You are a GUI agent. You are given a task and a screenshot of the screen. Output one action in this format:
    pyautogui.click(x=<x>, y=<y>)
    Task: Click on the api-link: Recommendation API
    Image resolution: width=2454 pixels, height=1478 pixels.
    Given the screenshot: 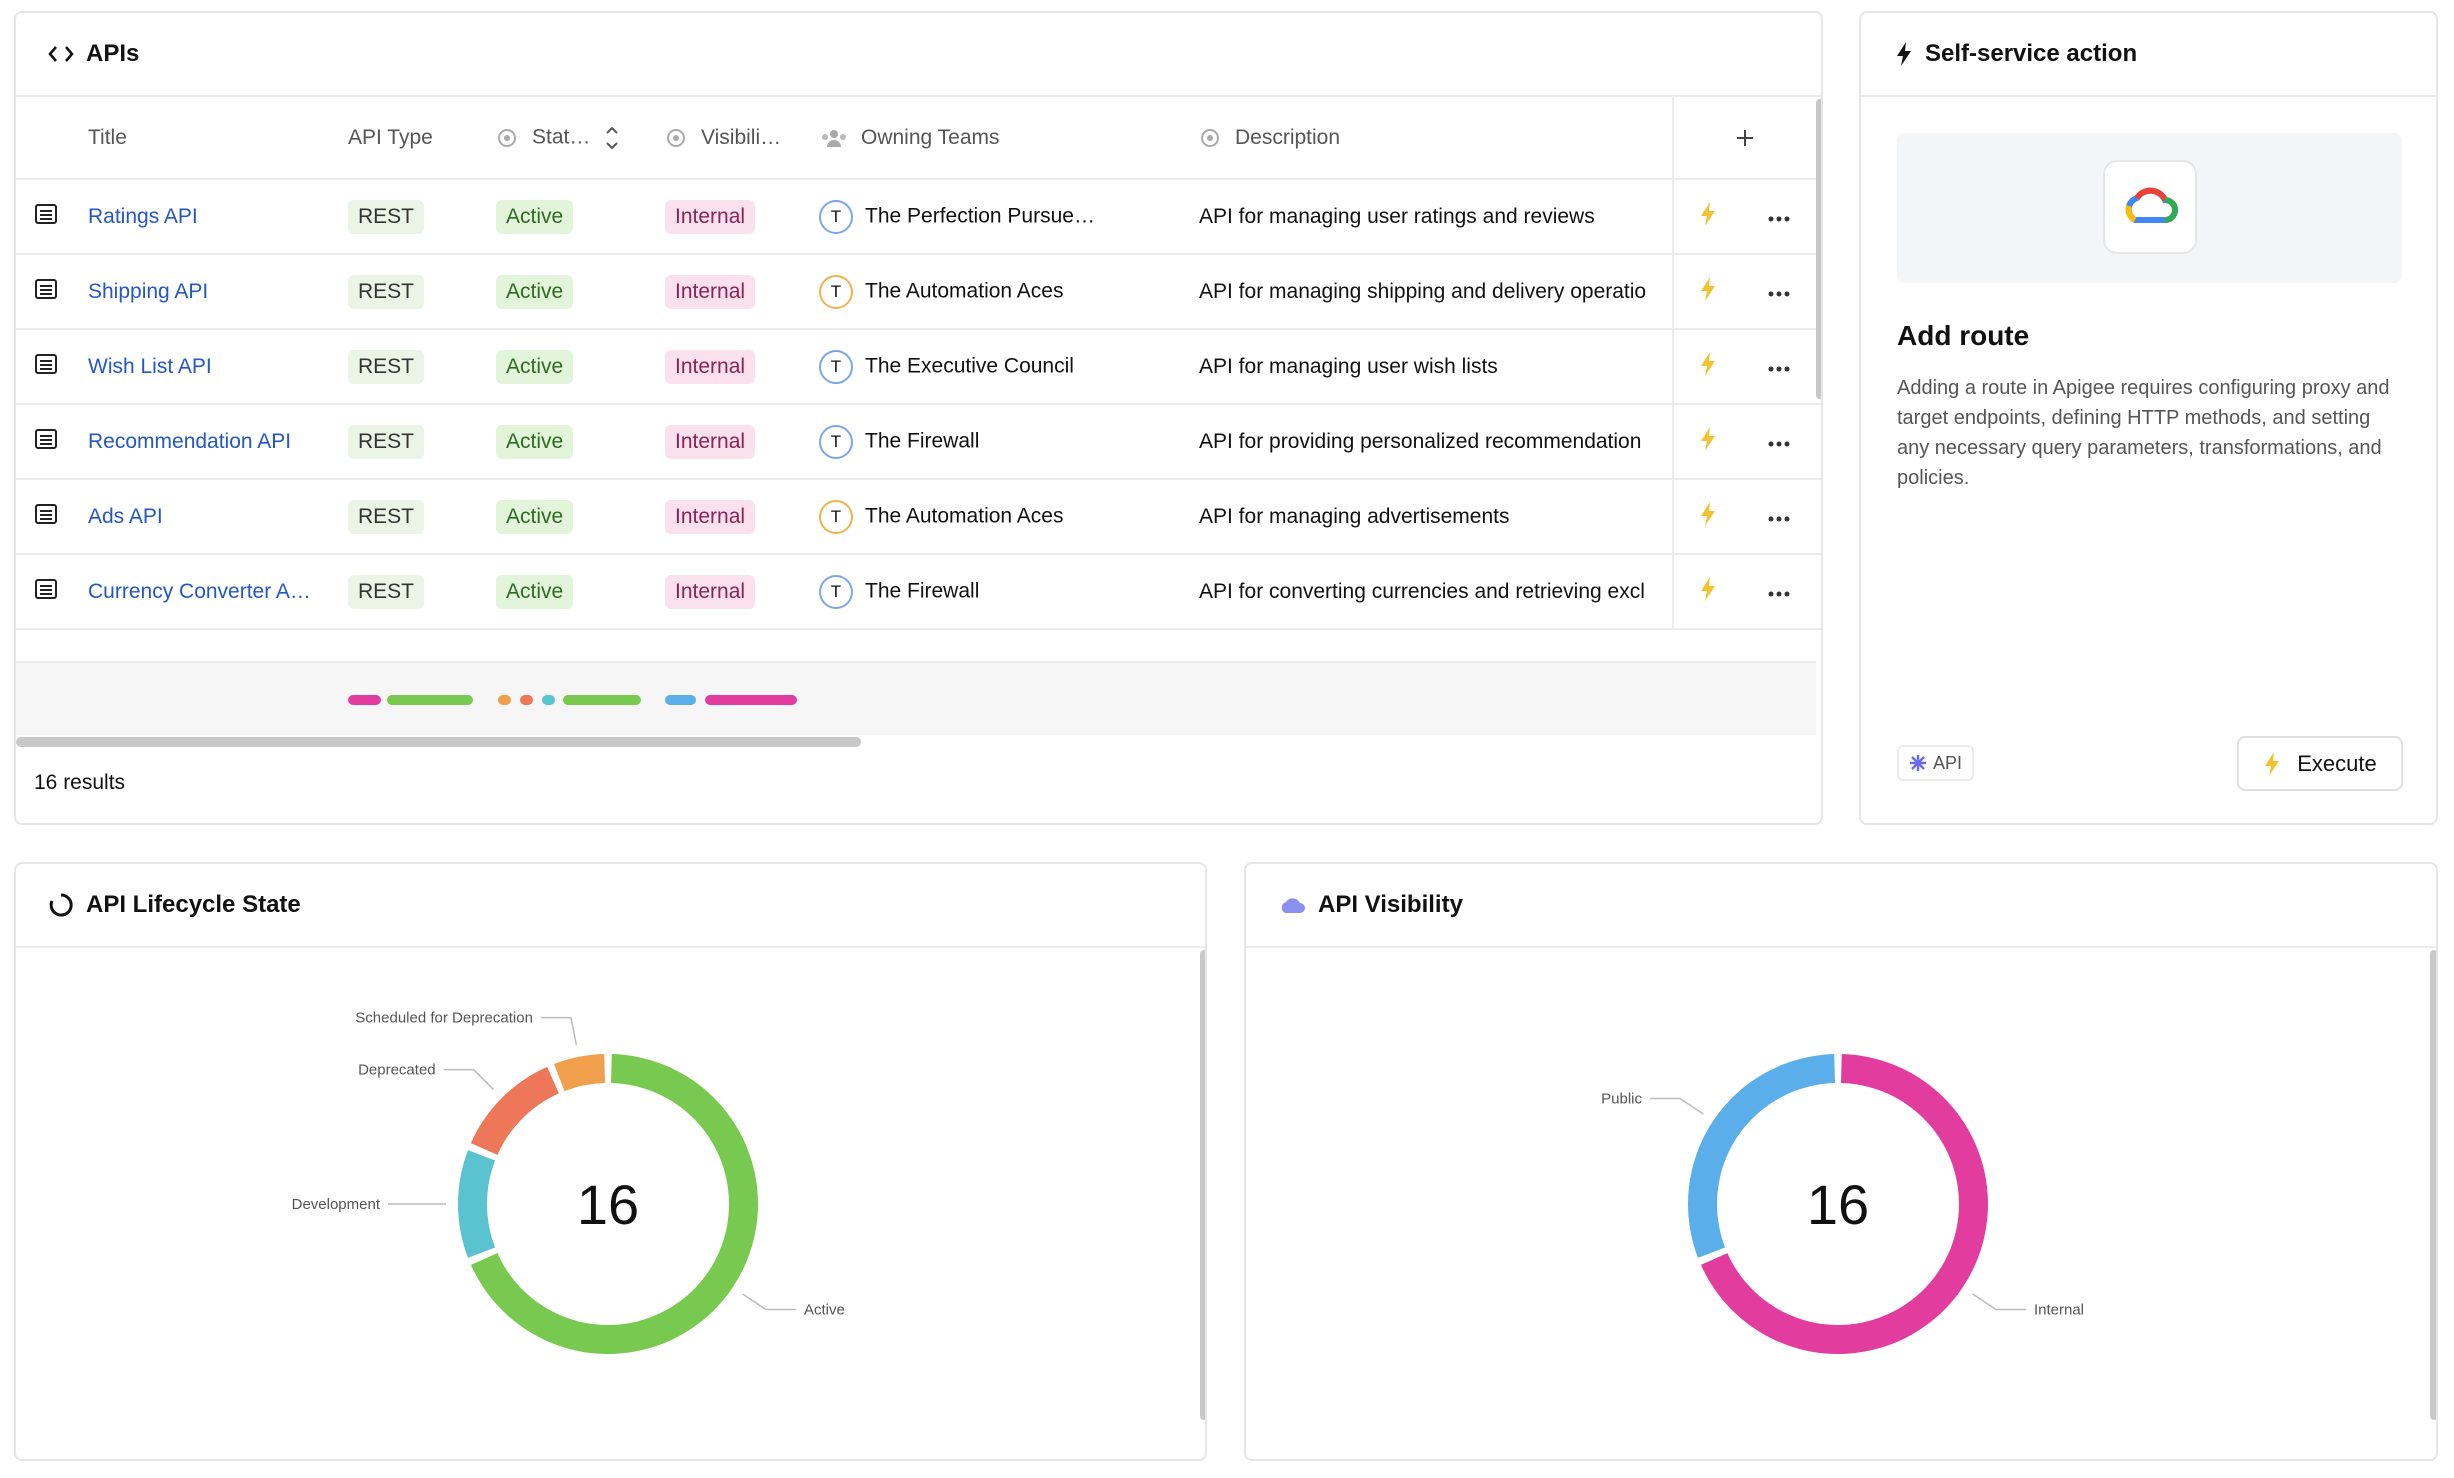 What is the action you would take?
    pyautogui.click(x=189, y=441)
    